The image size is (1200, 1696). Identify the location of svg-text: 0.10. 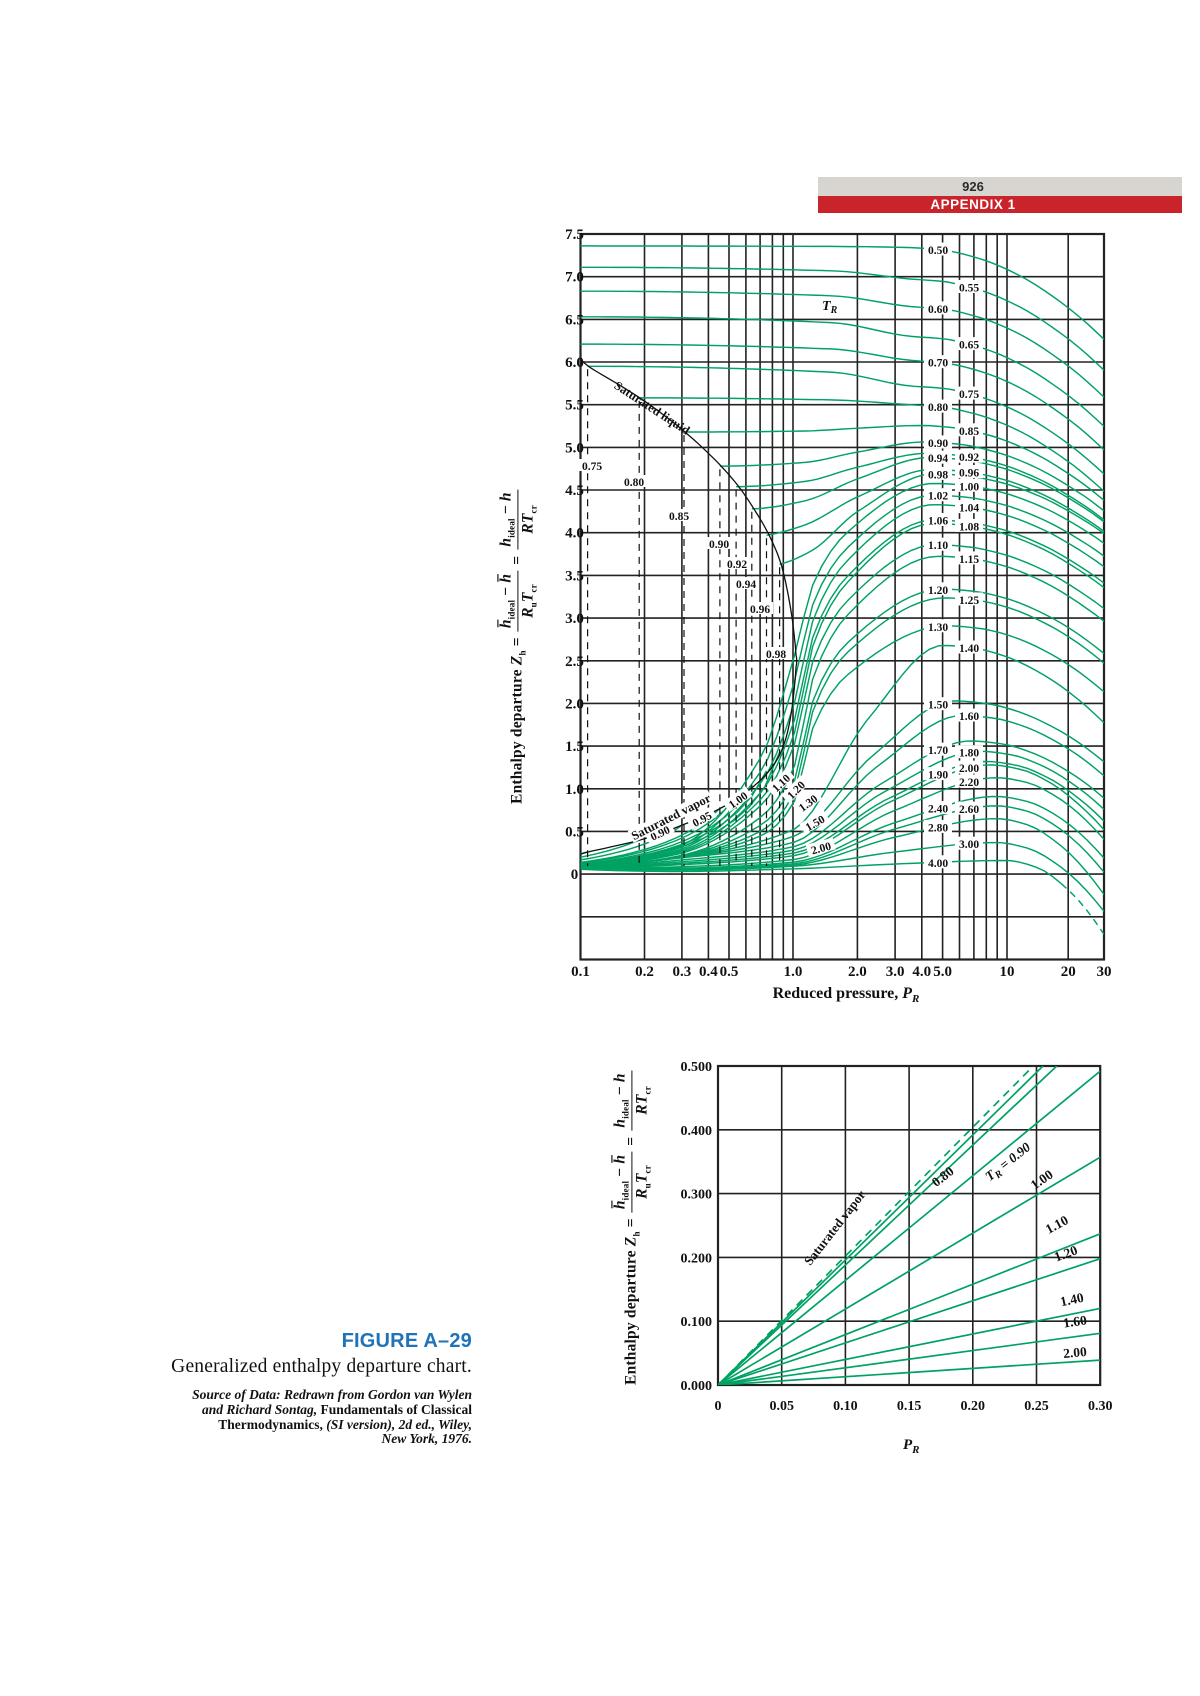
(845, 1406).